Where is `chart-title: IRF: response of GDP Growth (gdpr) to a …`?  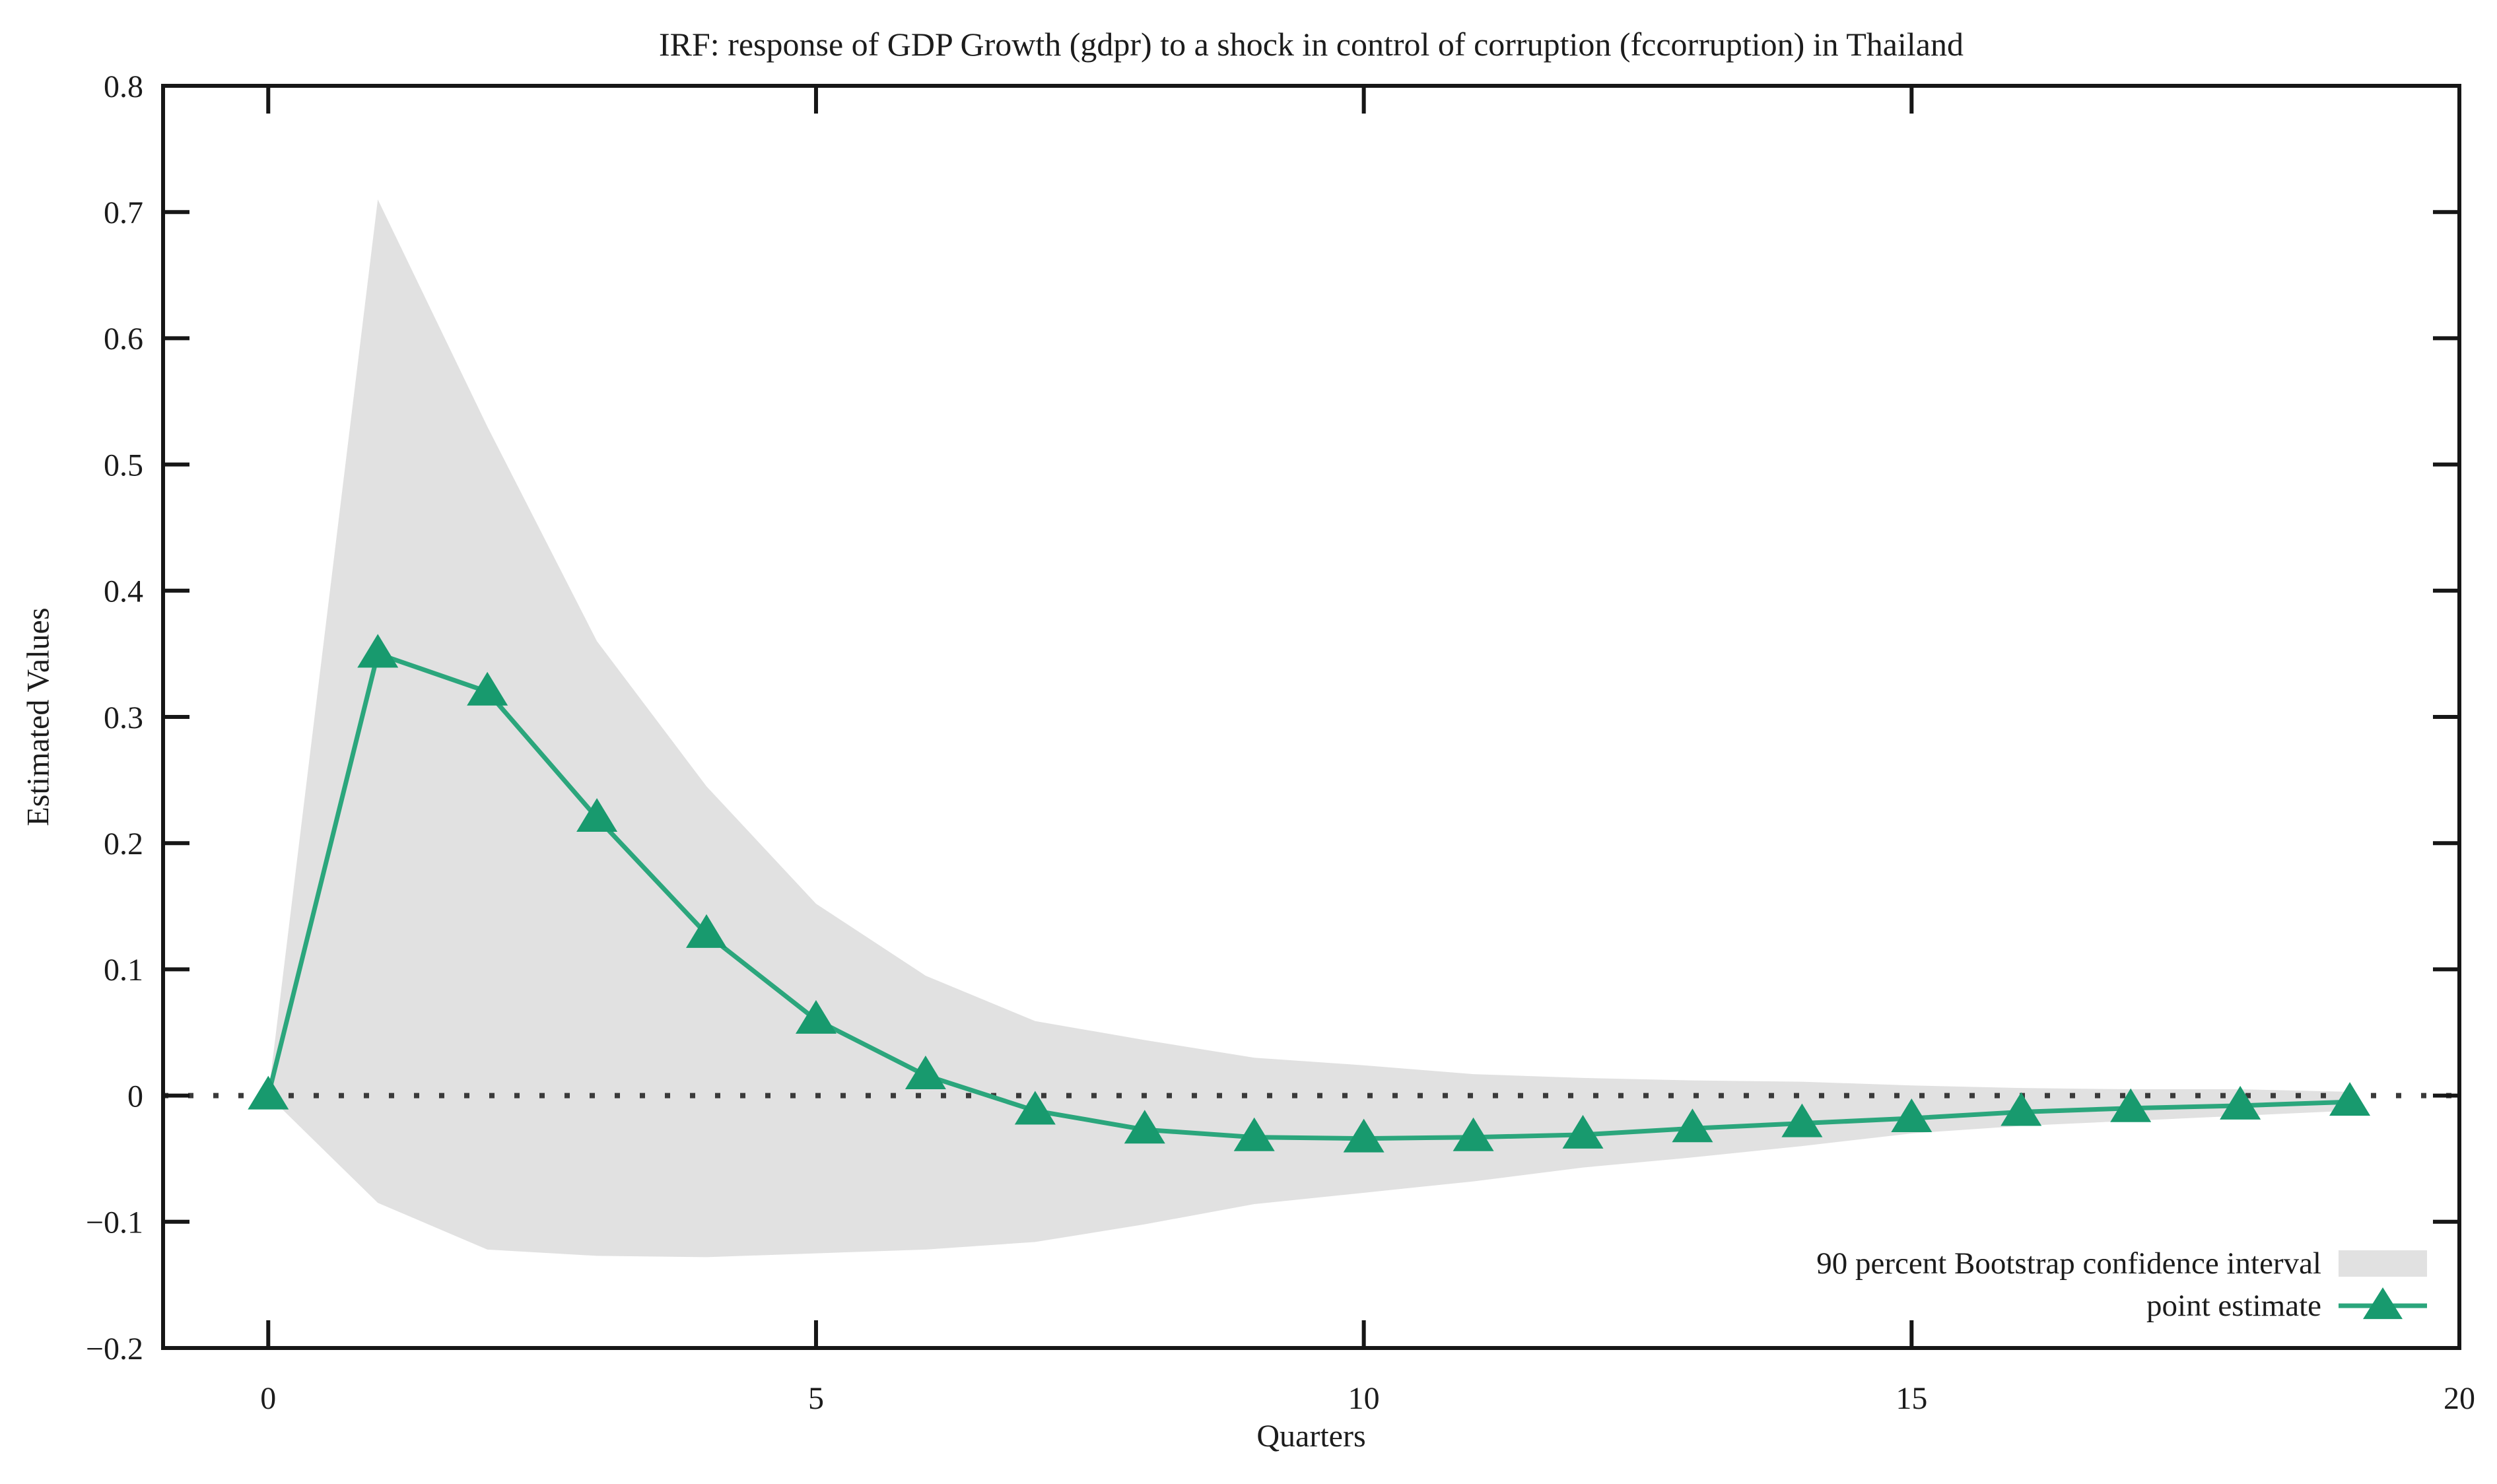 chart-title: IRF: response of GDP Growth (gdpr) to a … is located at coordinates (1311, 44).